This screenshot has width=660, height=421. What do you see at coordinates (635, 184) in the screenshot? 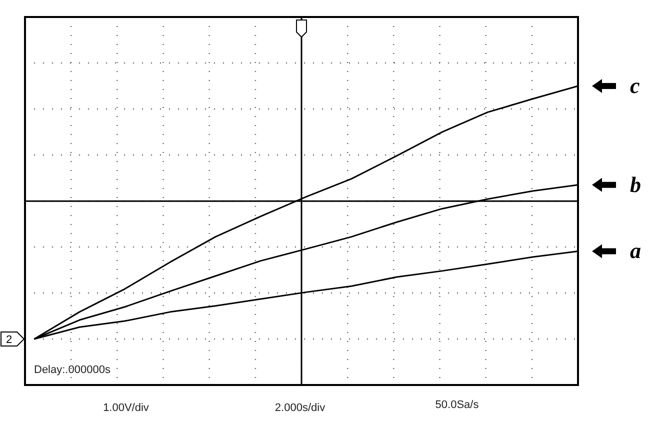
I see `legend-label: b` at bounding box center [635, 184].